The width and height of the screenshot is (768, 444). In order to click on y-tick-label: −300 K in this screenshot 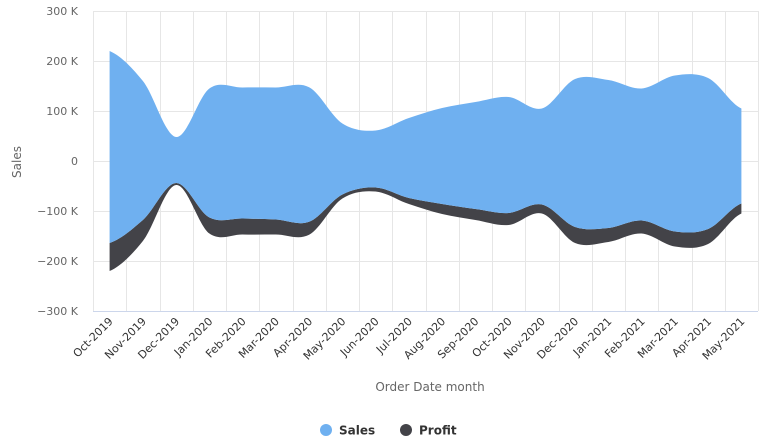, I will do `click(58, 311)`.